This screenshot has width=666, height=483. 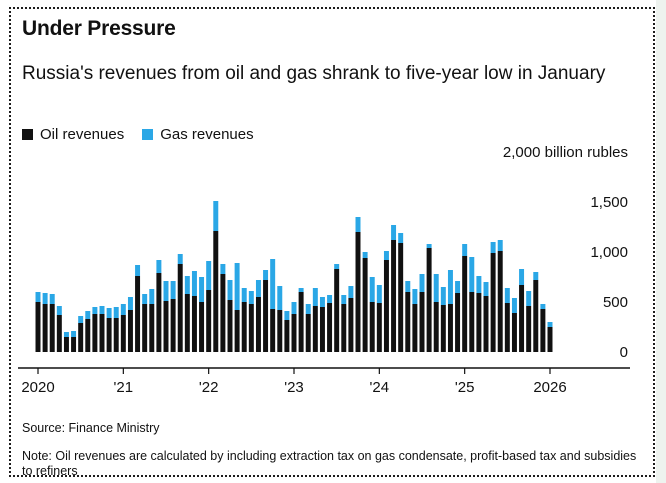 What do you see at coordinates (37, 387) in the screenshot?
I see `x-tick-label-0: 2020` at bounding box center [37, 387].